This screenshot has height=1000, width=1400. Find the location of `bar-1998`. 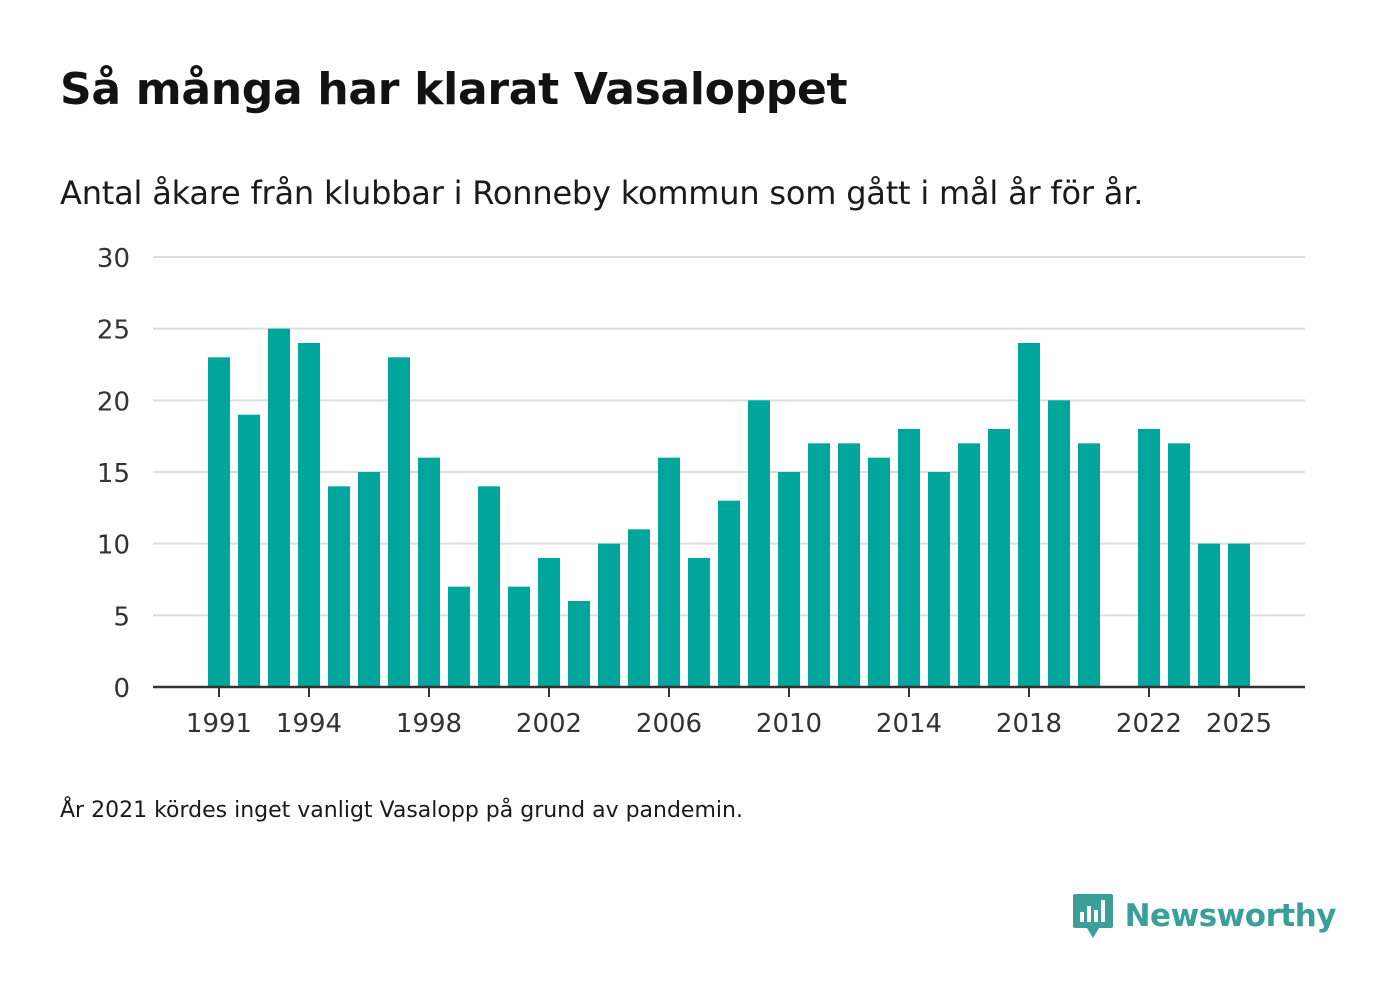

bar-1998 is located at coordinates (429, 572).